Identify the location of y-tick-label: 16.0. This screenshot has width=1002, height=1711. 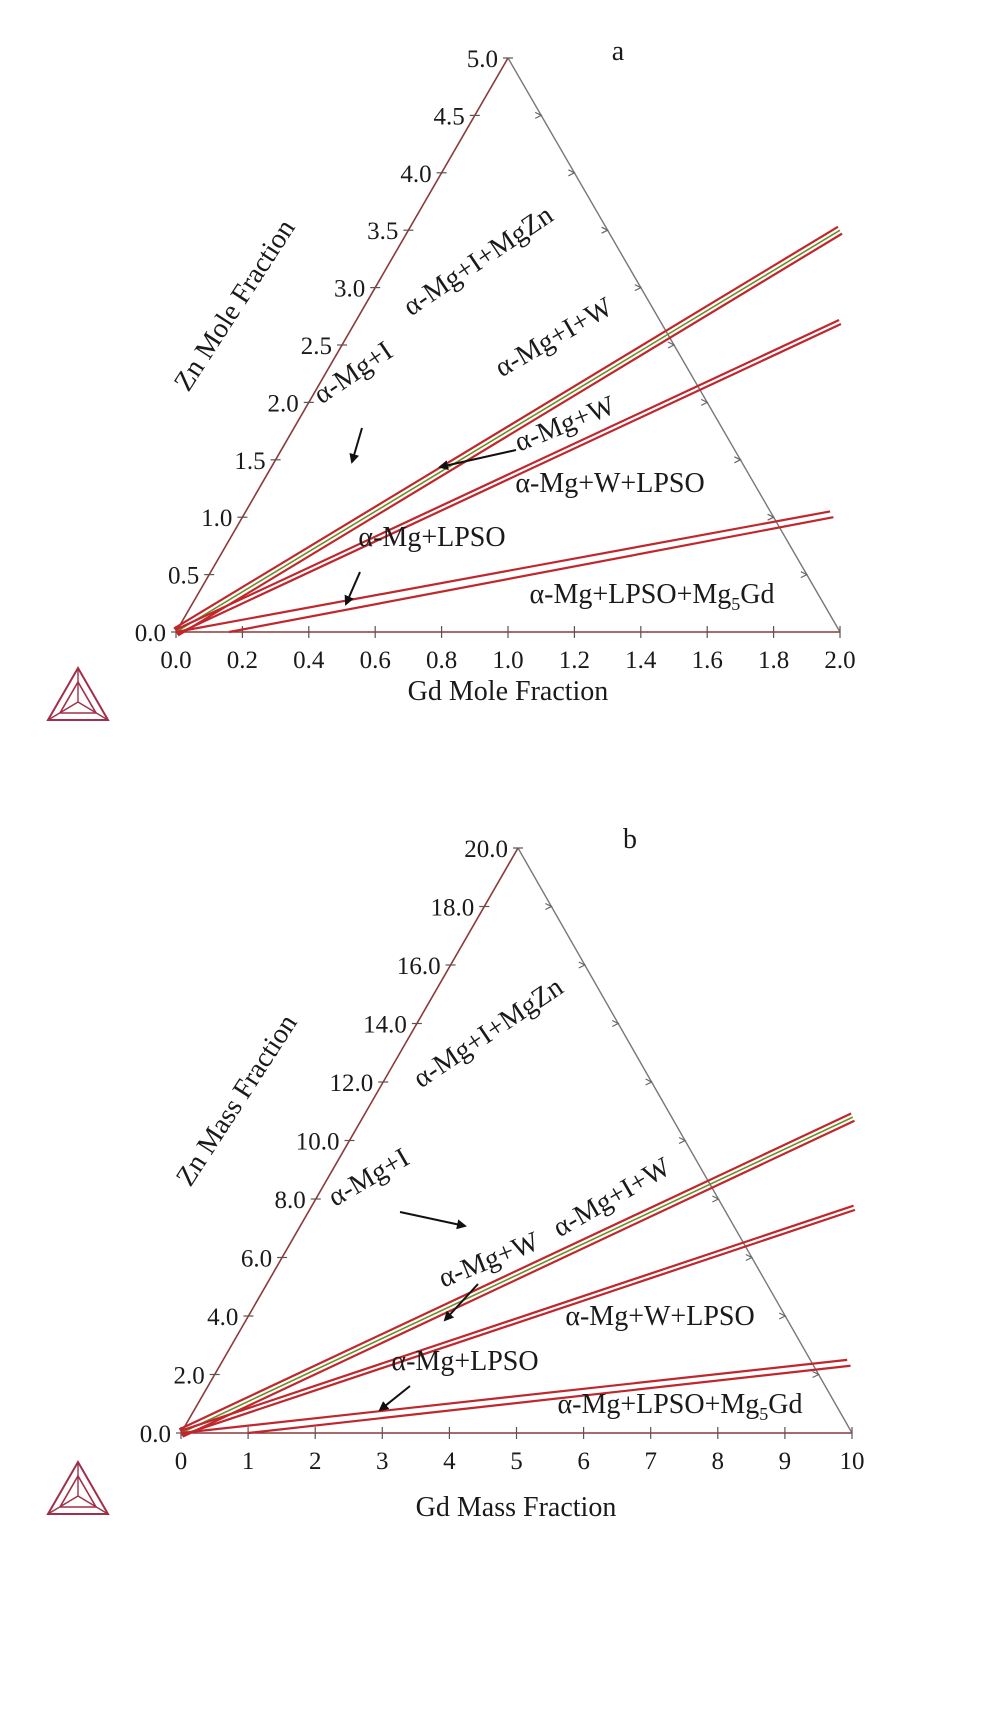
(419, 966).